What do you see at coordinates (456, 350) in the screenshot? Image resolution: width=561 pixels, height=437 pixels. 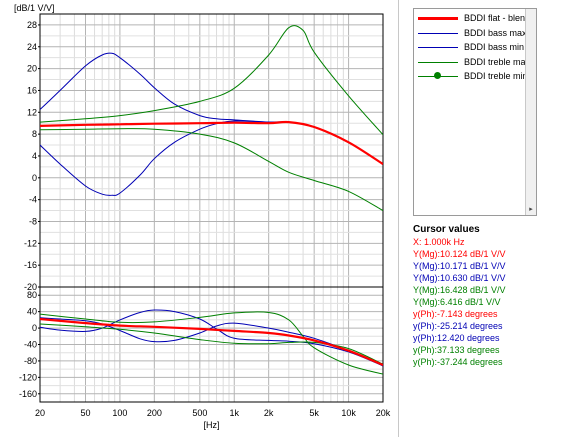 I see `cursor-value: y(Ph):37.133 degrees` at bounding box center [456, 350].